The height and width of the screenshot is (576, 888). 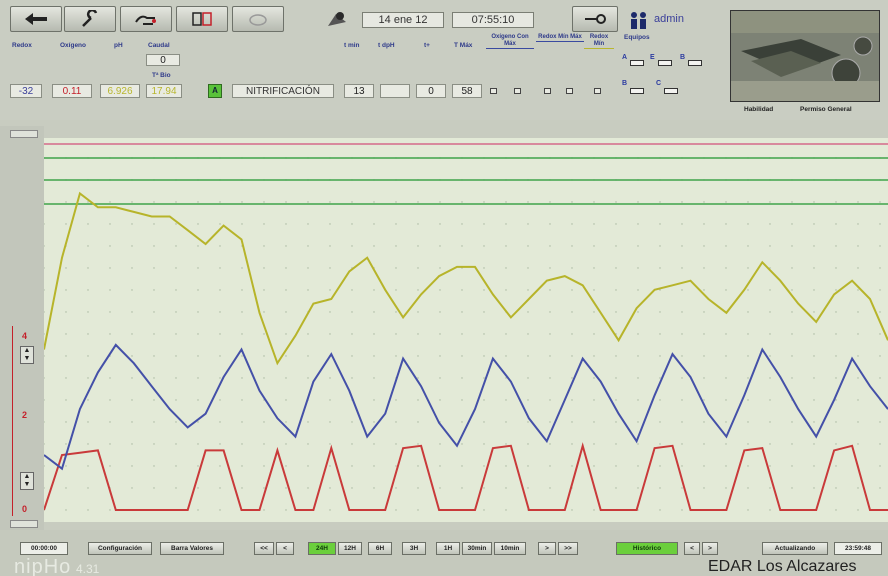 I want to click on aerial-view, so click(x=805, y=56).